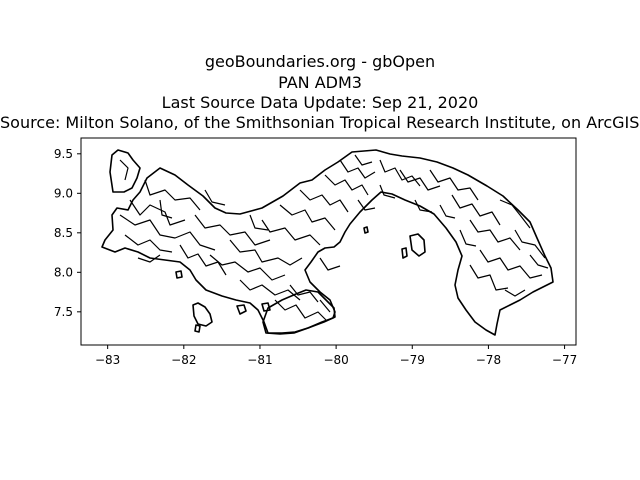 This screenshot has width=640, height=480. I want to click on y-tick-label: 9.0, so click(63, 193).